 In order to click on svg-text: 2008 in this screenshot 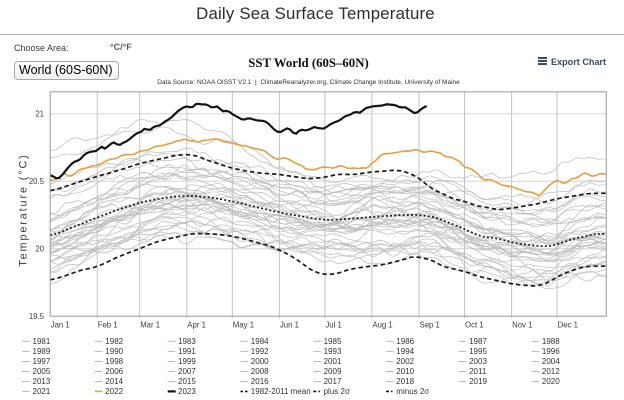, I will do `click(260, 371)`.